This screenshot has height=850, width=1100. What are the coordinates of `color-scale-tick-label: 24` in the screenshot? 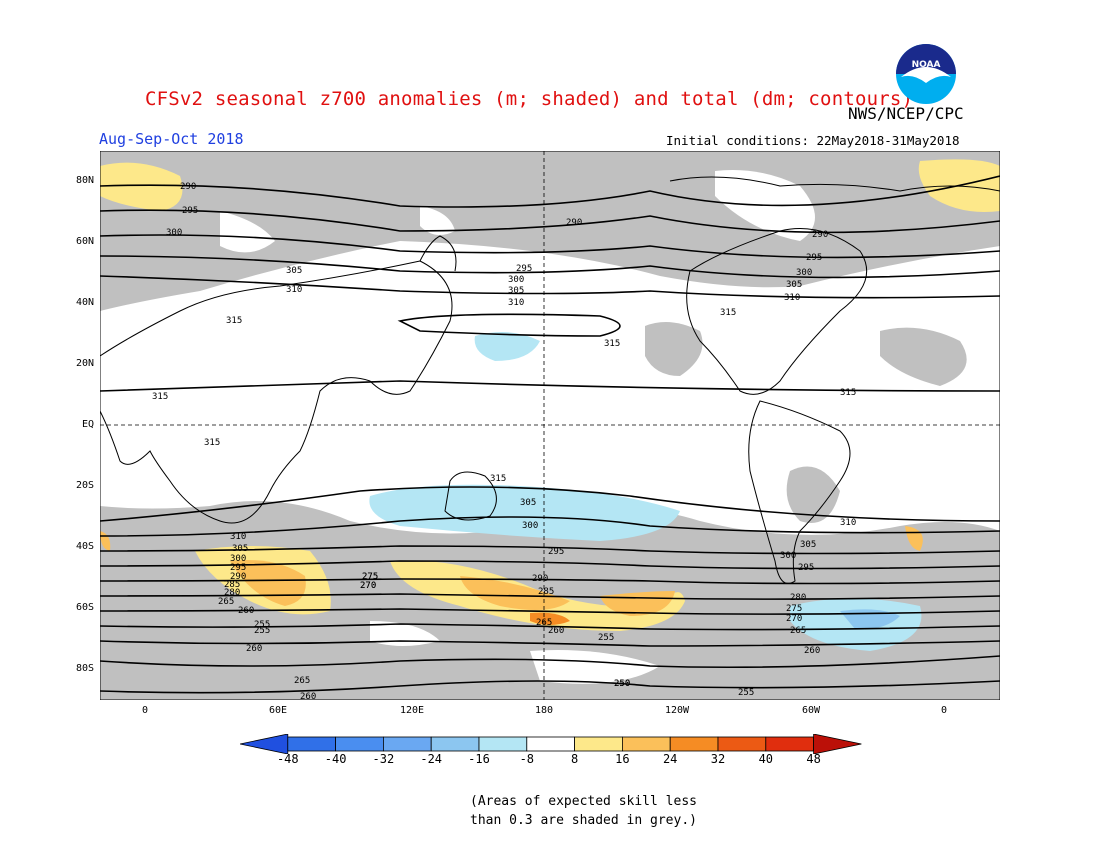 It's located at (670, 759).